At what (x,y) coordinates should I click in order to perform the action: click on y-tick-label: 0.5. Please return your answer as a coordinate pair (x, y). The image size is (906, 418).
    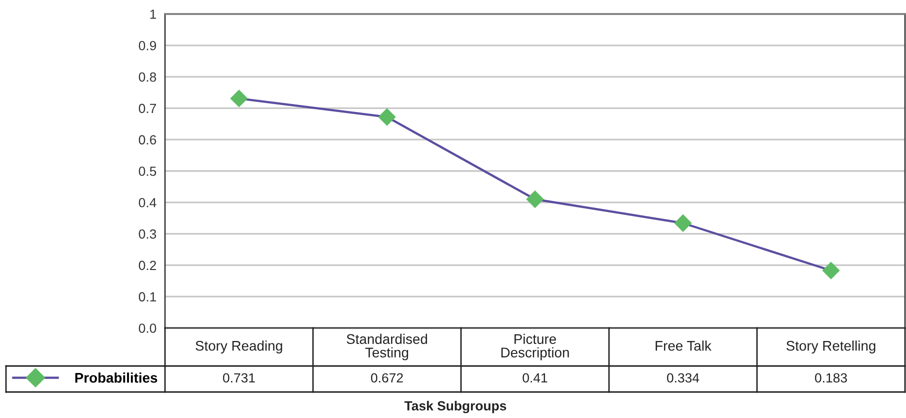
    Looking at the image, I should click on (147, 171).